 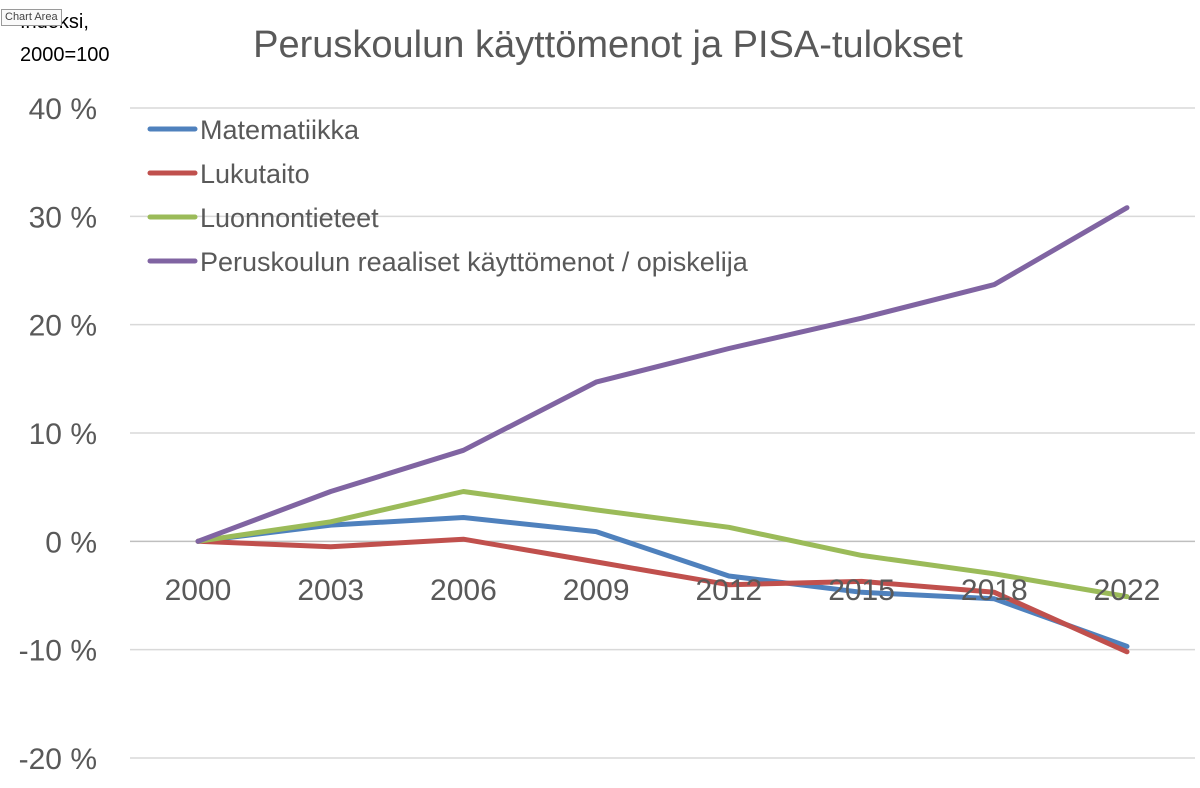 What do you see at coordinates (861, 590) in the screenshot?
I see `x-tick-label: 2015` at bounding box center [861, 590].